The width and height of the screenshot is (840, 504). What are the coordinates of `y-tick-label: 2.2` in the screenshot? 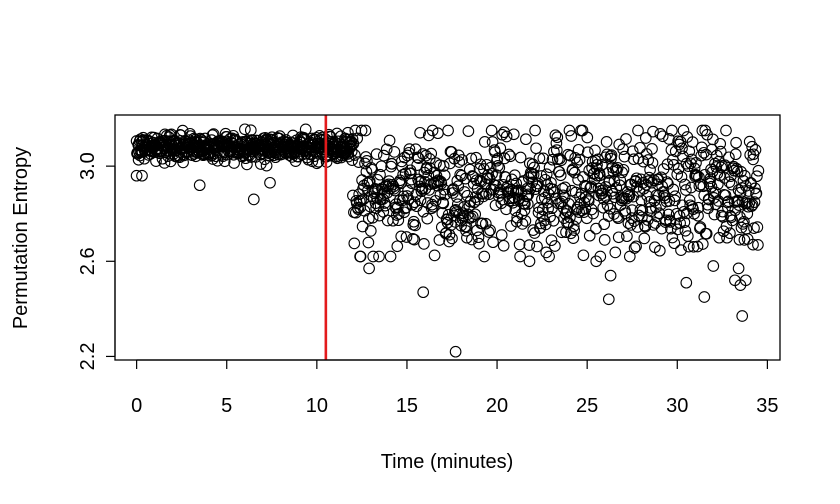 It's located at (88, 357).